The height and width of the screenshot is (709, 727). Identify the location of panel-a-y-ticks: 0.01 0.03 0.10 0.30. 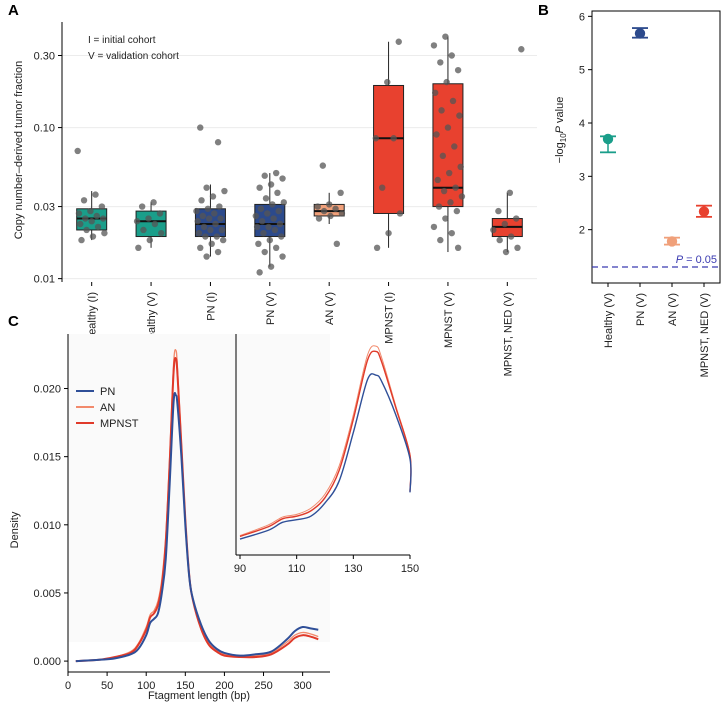
(48, 168).